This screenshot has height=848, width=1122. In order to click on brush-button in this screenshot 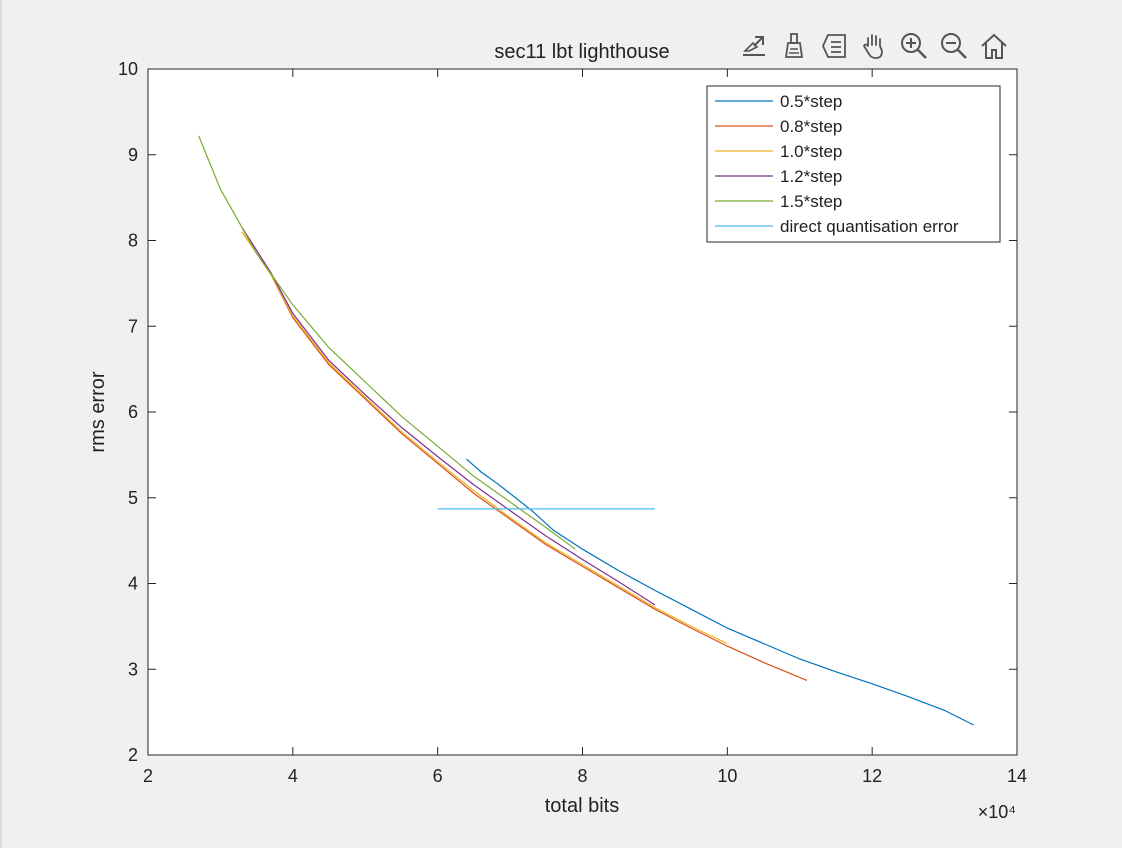, I will do `click(794, 46)`.